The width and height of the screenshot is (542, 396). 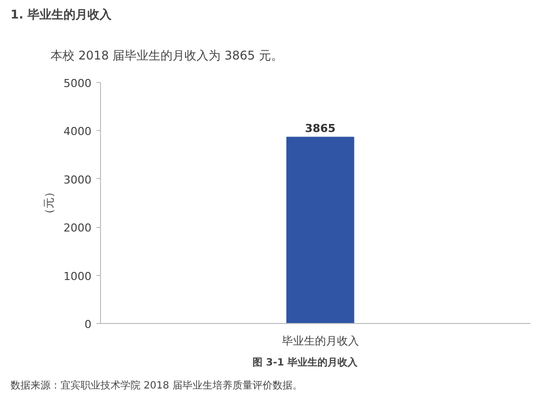 What do you see at coordinates (78, 228) in the screenshot?
I see `y-tick-label: 2000` at bounding box center [78, 228].